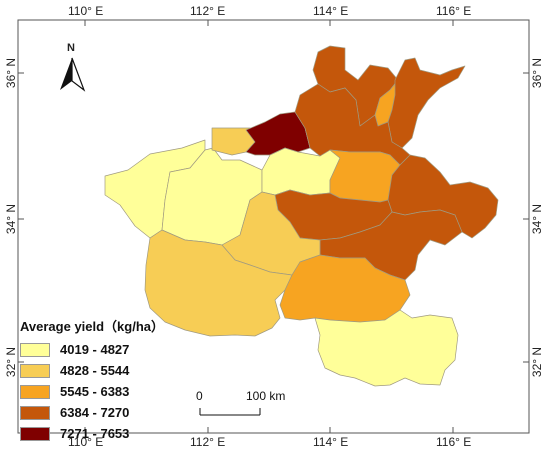  Describe the element at coordinates (331, 442) in the screenshot. I see `longitude-label-114-bottom: 114° E` at that location.